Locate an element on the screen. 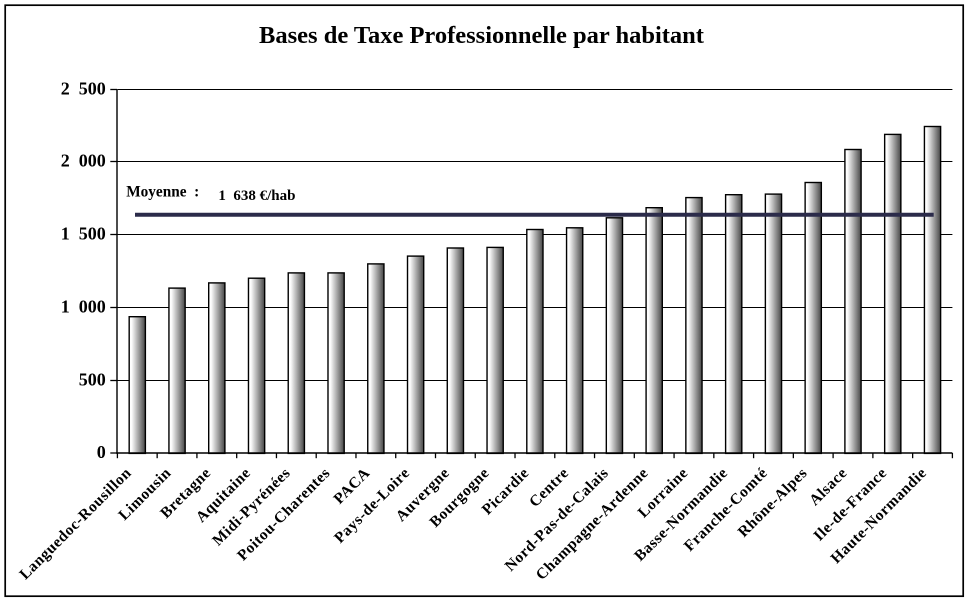 The width and height of the screenshot is (969, 607). svg-text: Moyenne : is located at coordinates (162, 192).